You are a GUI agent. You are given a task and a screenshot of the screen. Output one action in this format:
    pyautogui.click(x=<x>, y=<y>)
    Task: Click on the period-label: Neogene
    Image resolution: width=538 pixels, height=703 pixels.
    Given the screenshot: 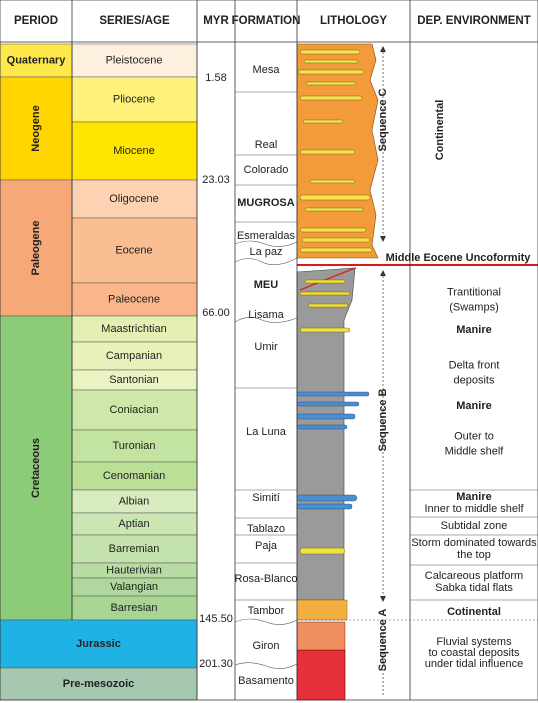 What is the action you would take?
    pyautogui.click(x=36, y=128)
    